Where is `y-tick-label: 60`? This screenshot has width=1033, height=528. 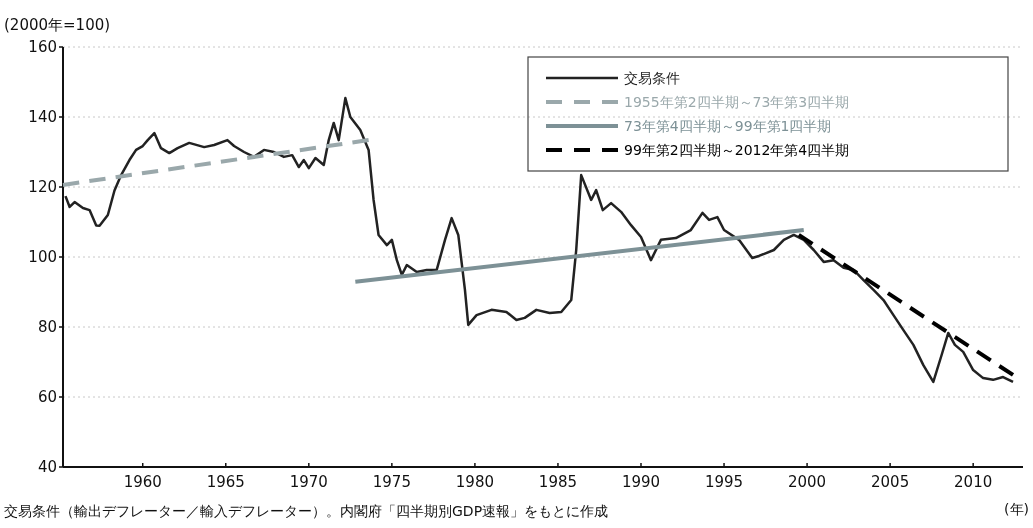 y-tick-label: 60 is located at coordinates (47, 397).